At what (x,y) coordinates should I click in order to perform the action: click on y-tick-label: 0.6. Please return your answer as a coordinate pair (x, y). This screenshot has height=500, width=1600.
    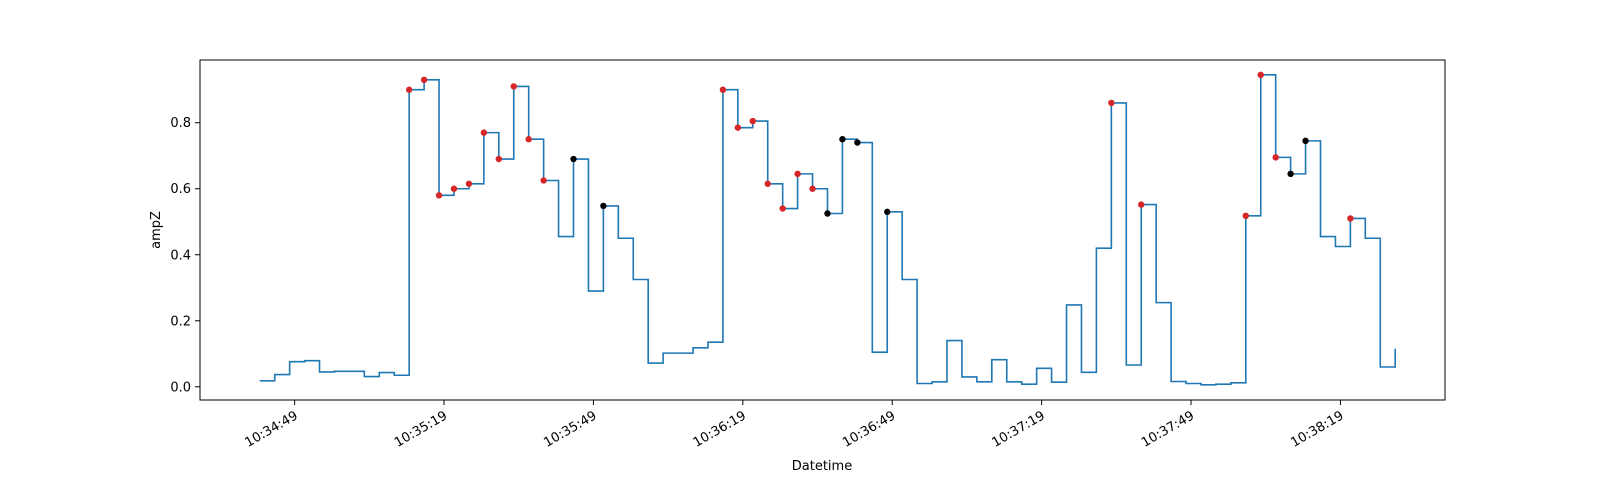
    Looking at the image, I should click on (180, 189).